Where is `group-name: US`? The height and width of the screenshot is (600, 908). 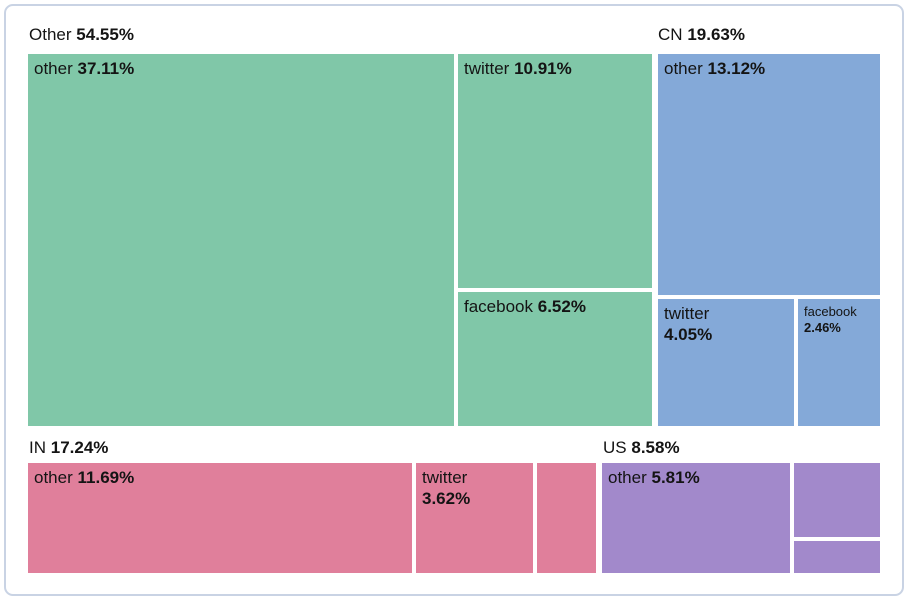
group-name: US is located at coordinates (615, 447).